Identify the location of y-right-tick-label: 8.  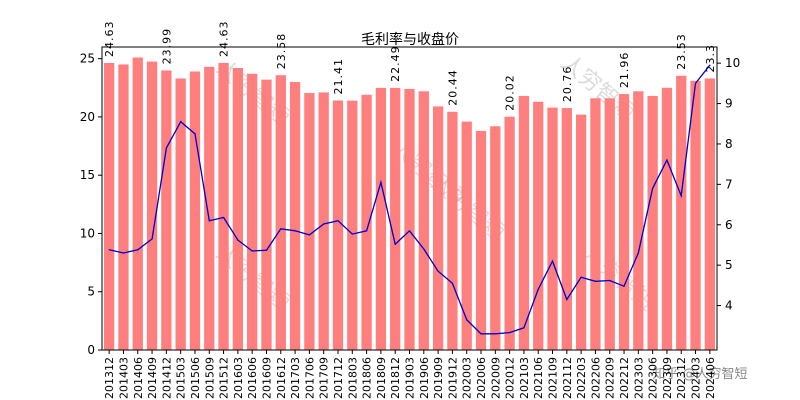
(729, 144).